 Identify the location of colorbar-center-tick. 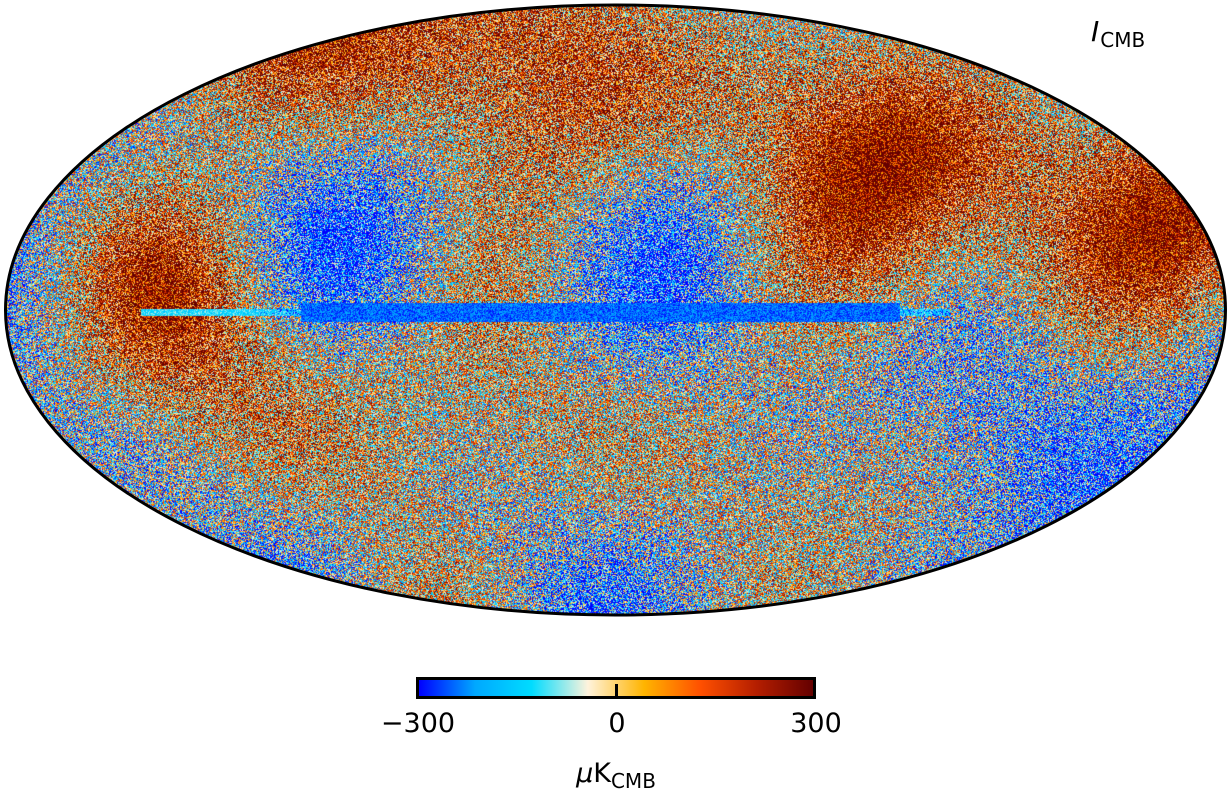
(616, 691).